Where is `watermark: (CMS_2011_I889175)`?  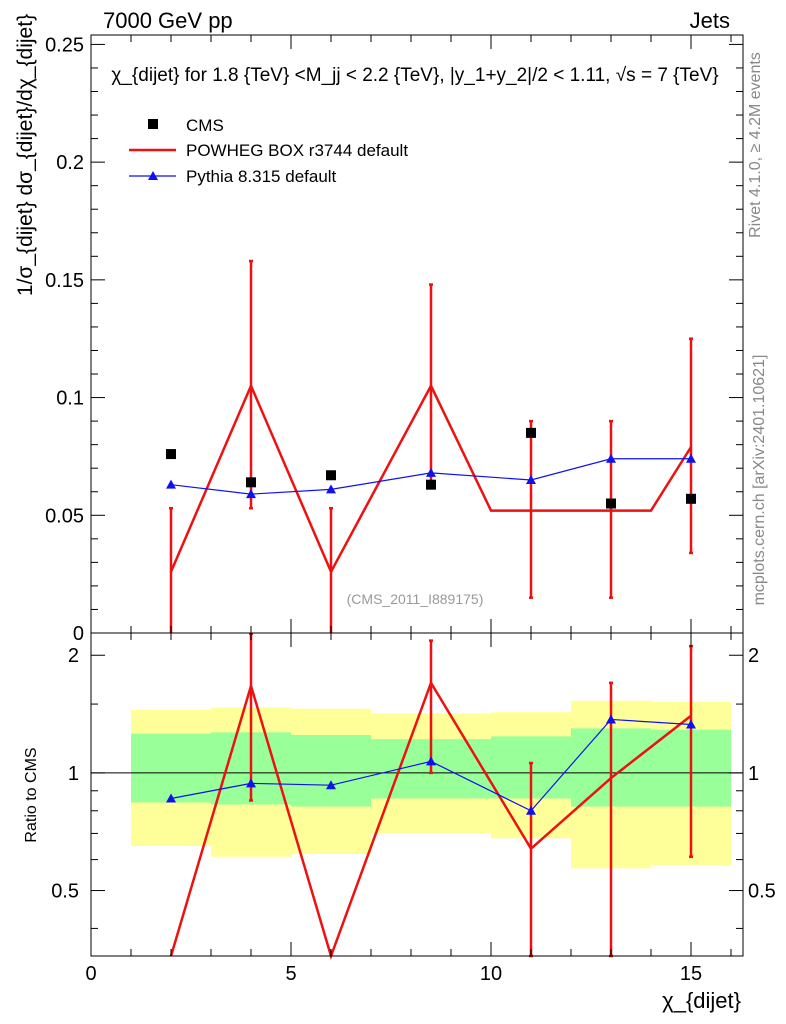
watermark: (CMS_2011_I889175) is located at coordinates (415, 599).